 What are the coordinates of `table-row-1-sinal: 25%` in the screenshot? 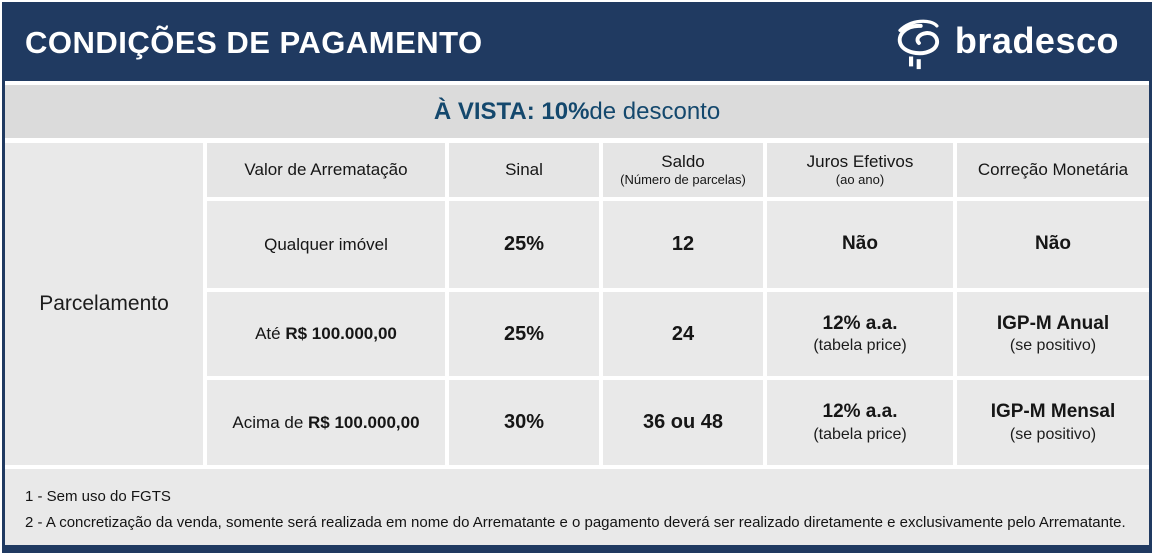 It's located at (524, 244).